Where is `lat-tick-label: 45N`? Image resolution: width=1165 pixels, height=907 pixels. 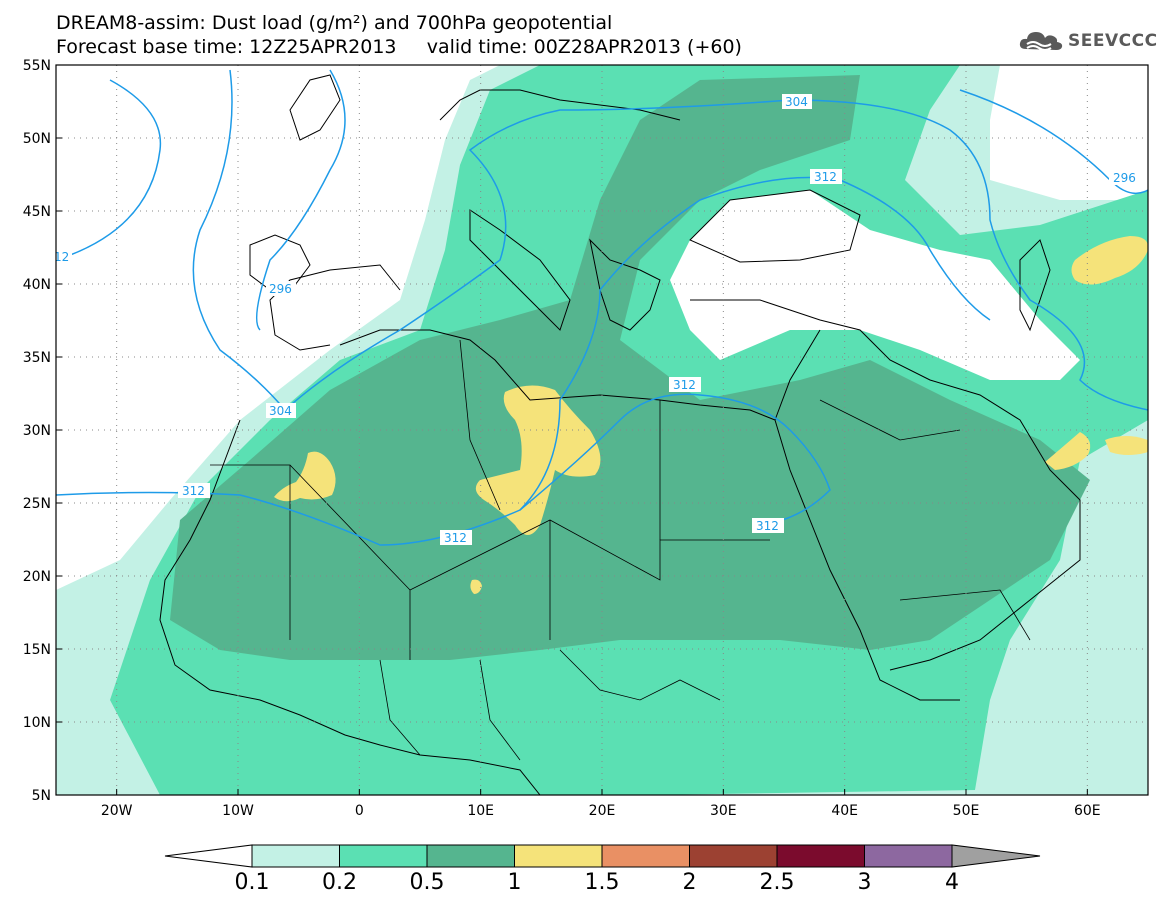 lat-tick-label: 45N is located at coordinates (37, 212).